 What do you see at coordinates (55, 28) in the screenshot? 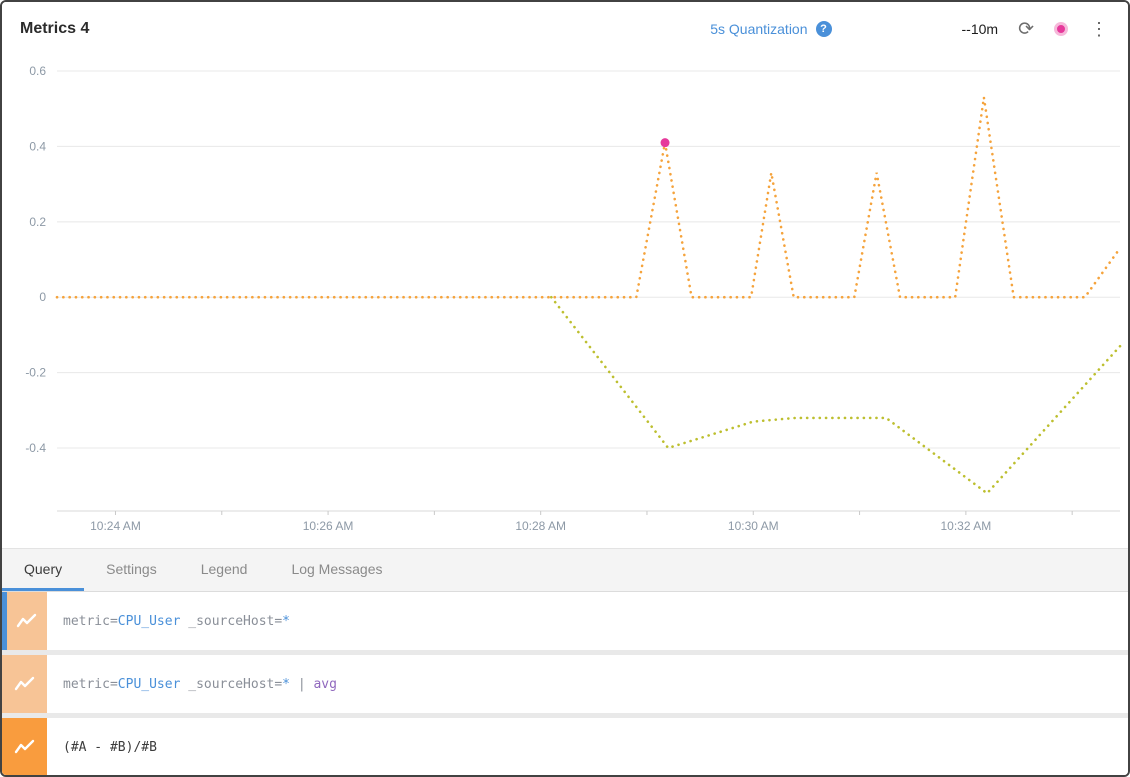
I see `panel-title: Metrics 4` at bounding box center [55, 28].